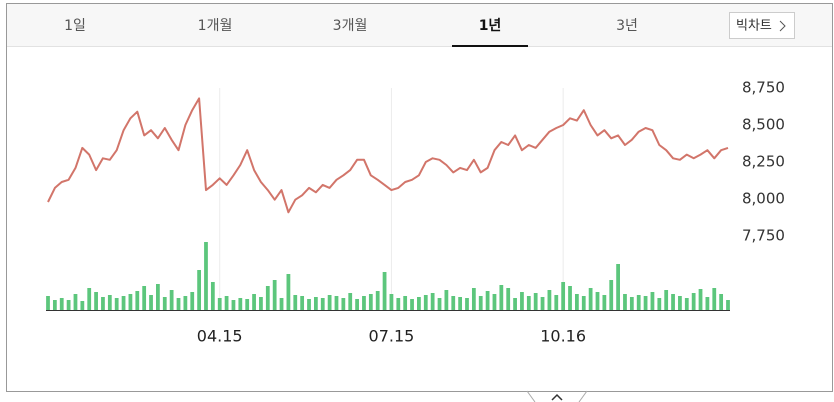  Describe the element at coordinates (754, 26) in the screenshot. I see `big-chart-label: 빅차트` at that location.